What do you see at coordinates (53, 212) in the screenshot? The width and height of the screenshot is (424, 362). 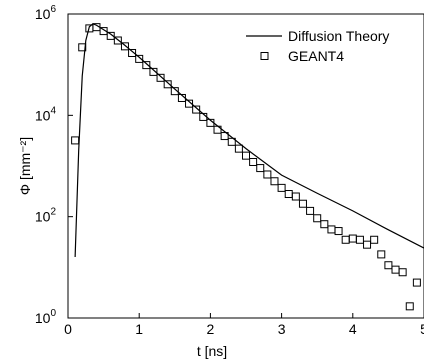 I see `y-tick-exponent: 2` at bounding box center [53, 212].